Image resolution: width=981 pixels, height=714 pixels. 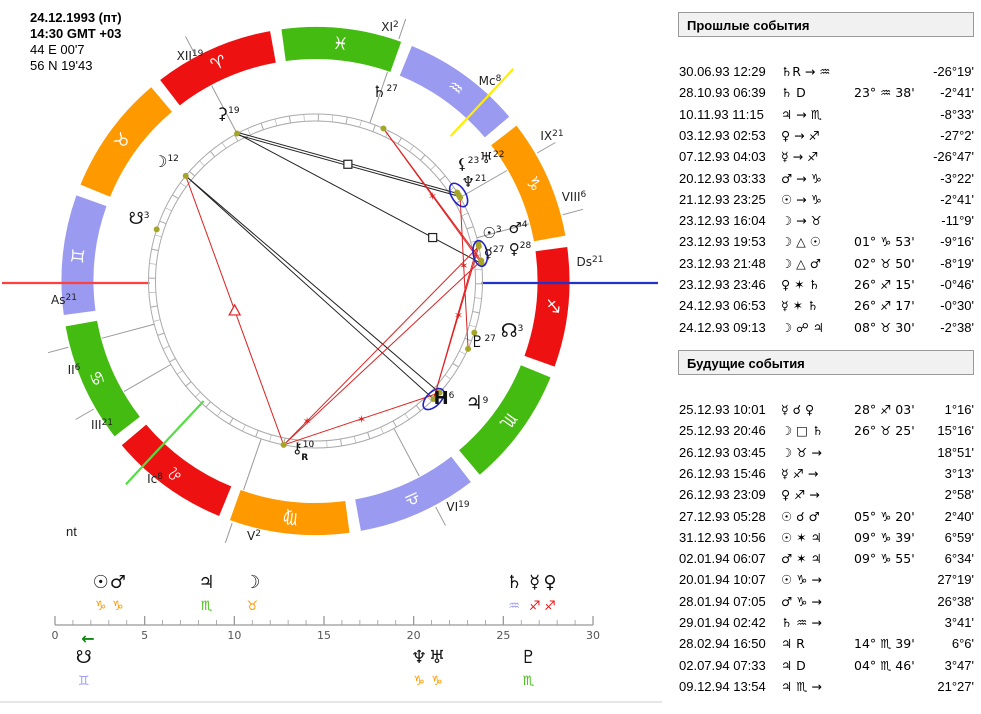 I want to click on planet-chiron: ⚷10 R, so click(x=303, y=451).